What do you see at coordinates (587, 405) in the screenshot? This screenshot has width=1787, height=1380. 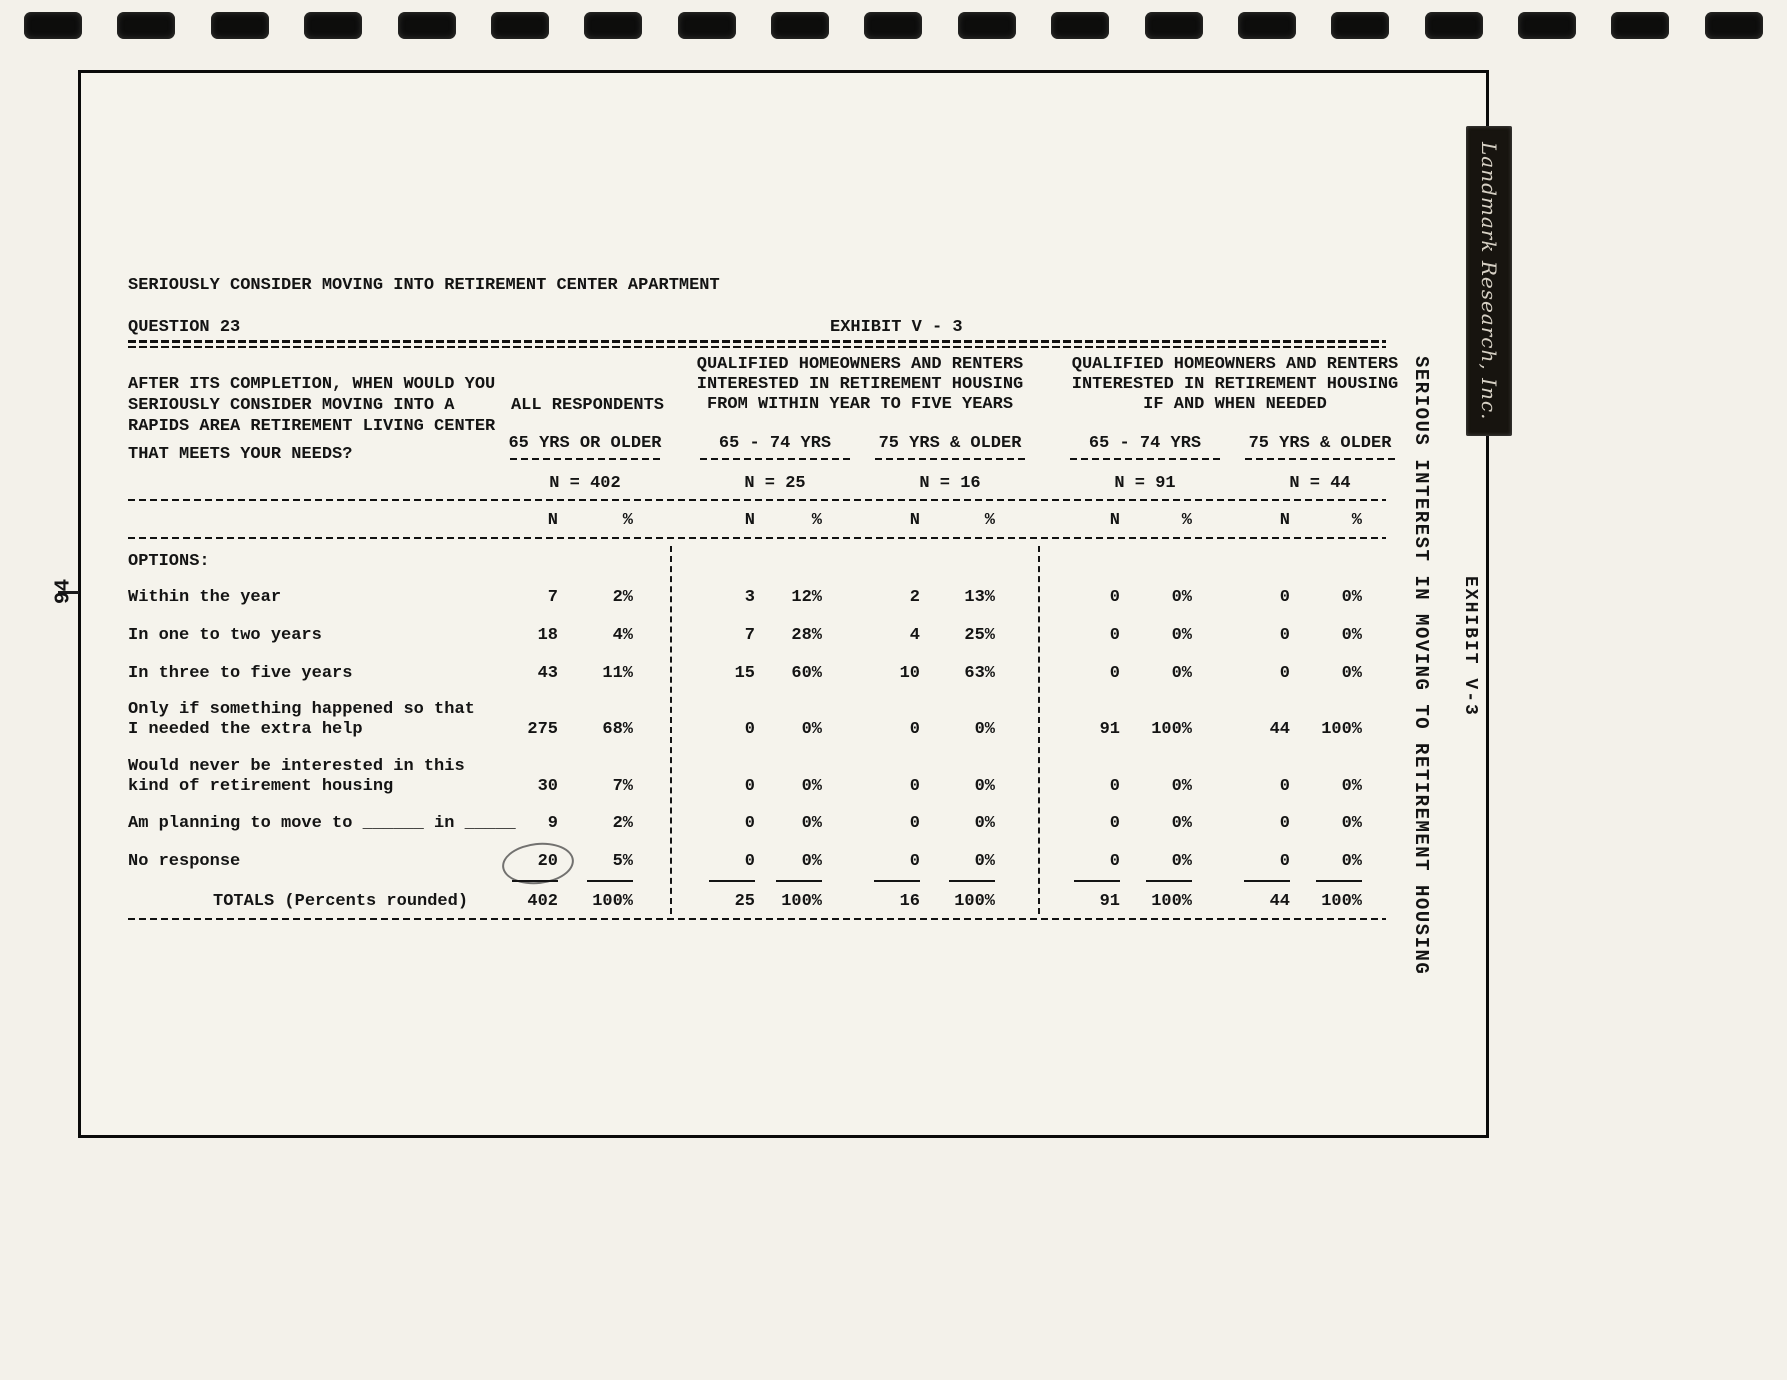 I see `group1-title: ALL RESPONDENTS` at bounding box center [587, 405].